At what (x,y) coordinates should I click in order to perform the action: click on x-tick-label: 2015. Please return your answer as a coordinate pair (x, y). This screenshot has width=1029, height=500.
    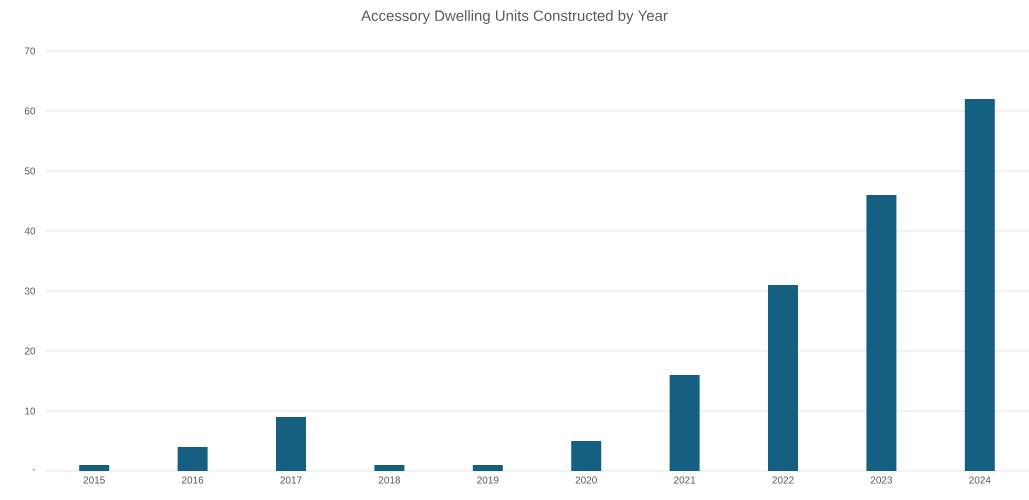
    Looking at the image, I should click on (94, 480).